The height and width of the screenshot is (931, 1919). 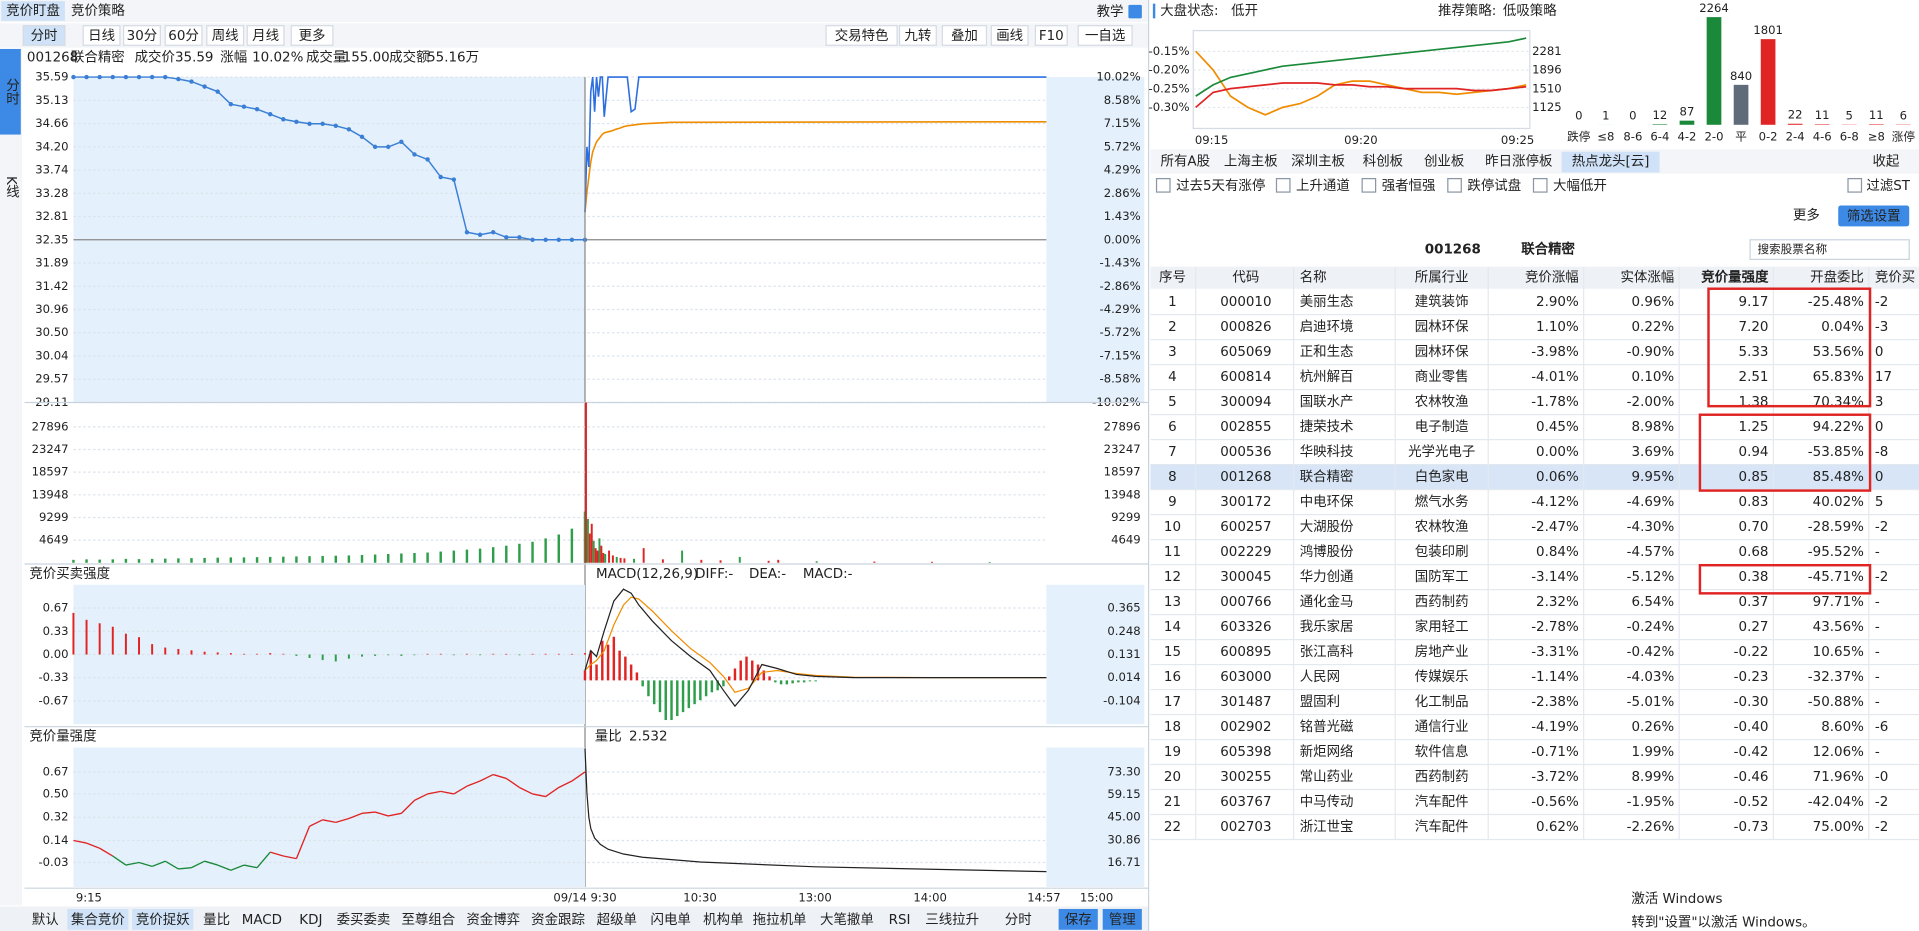 I want to click on more-menu: 更多, so click(x=1806, y=214).